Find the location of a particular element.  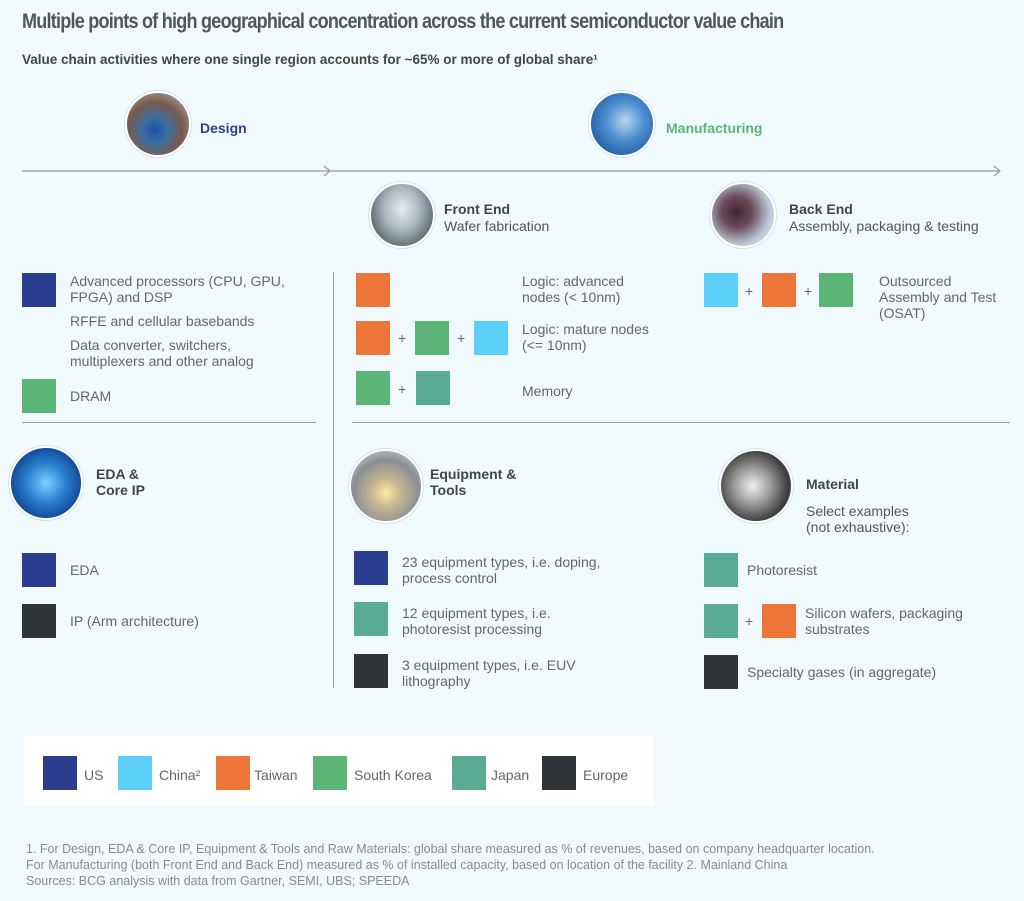

legend-label-us: US is located at coordinates (94, 775).